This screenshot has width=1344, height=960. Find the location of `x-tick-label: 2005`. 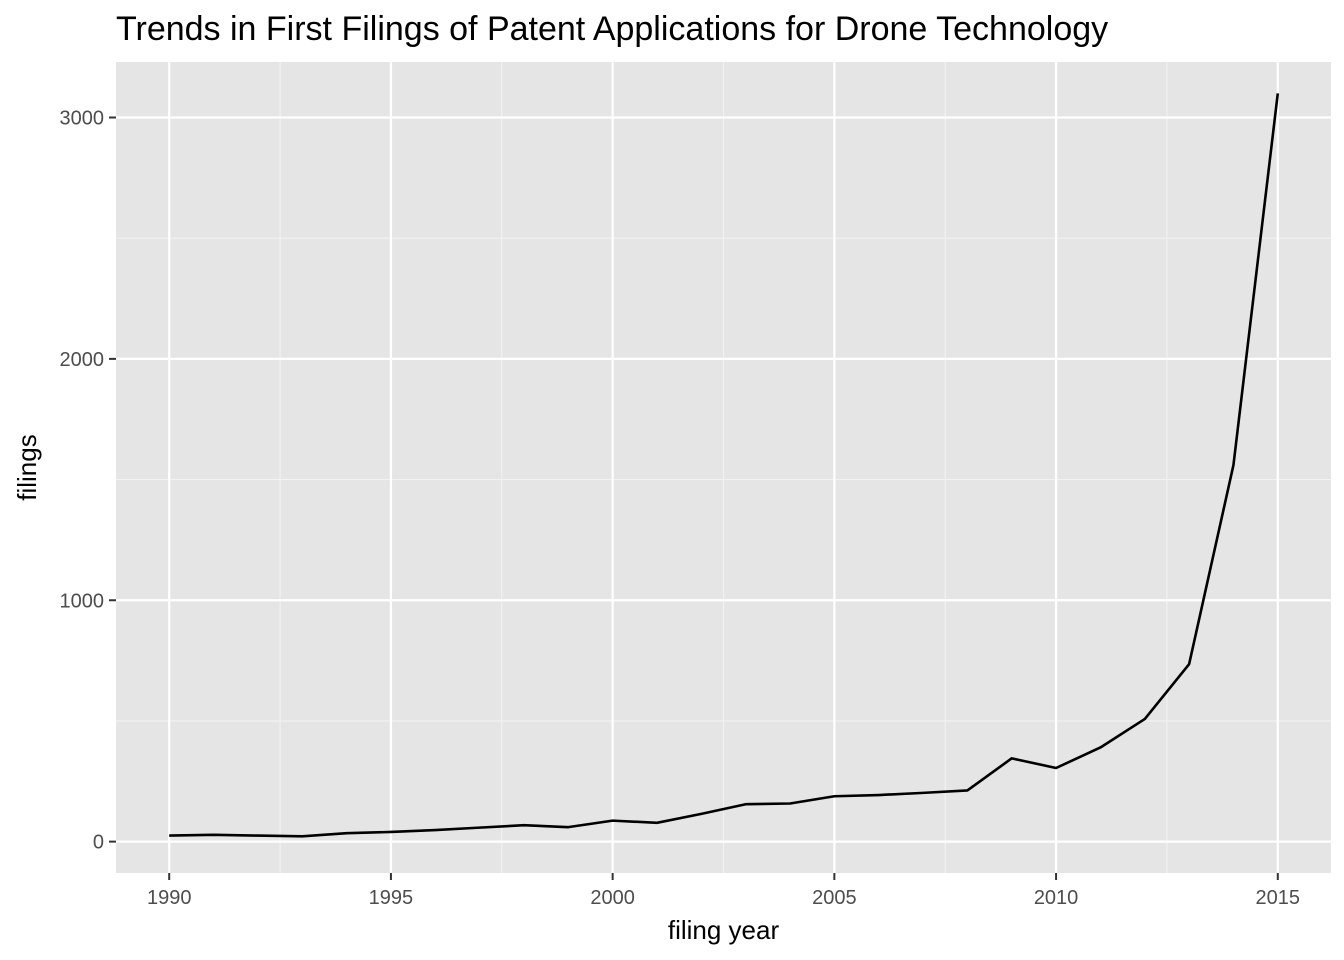

x-tick-label: 2005 is located at coordinates (834, 898).